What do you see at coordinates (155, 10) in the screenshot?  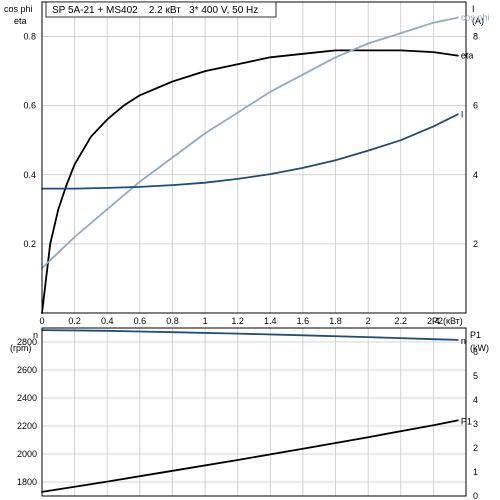 I see `chart-title: SP 5A-21 + MS402 2.2 кВт 3* 400 V, 50 Hz` at bounding box center [155, 10].